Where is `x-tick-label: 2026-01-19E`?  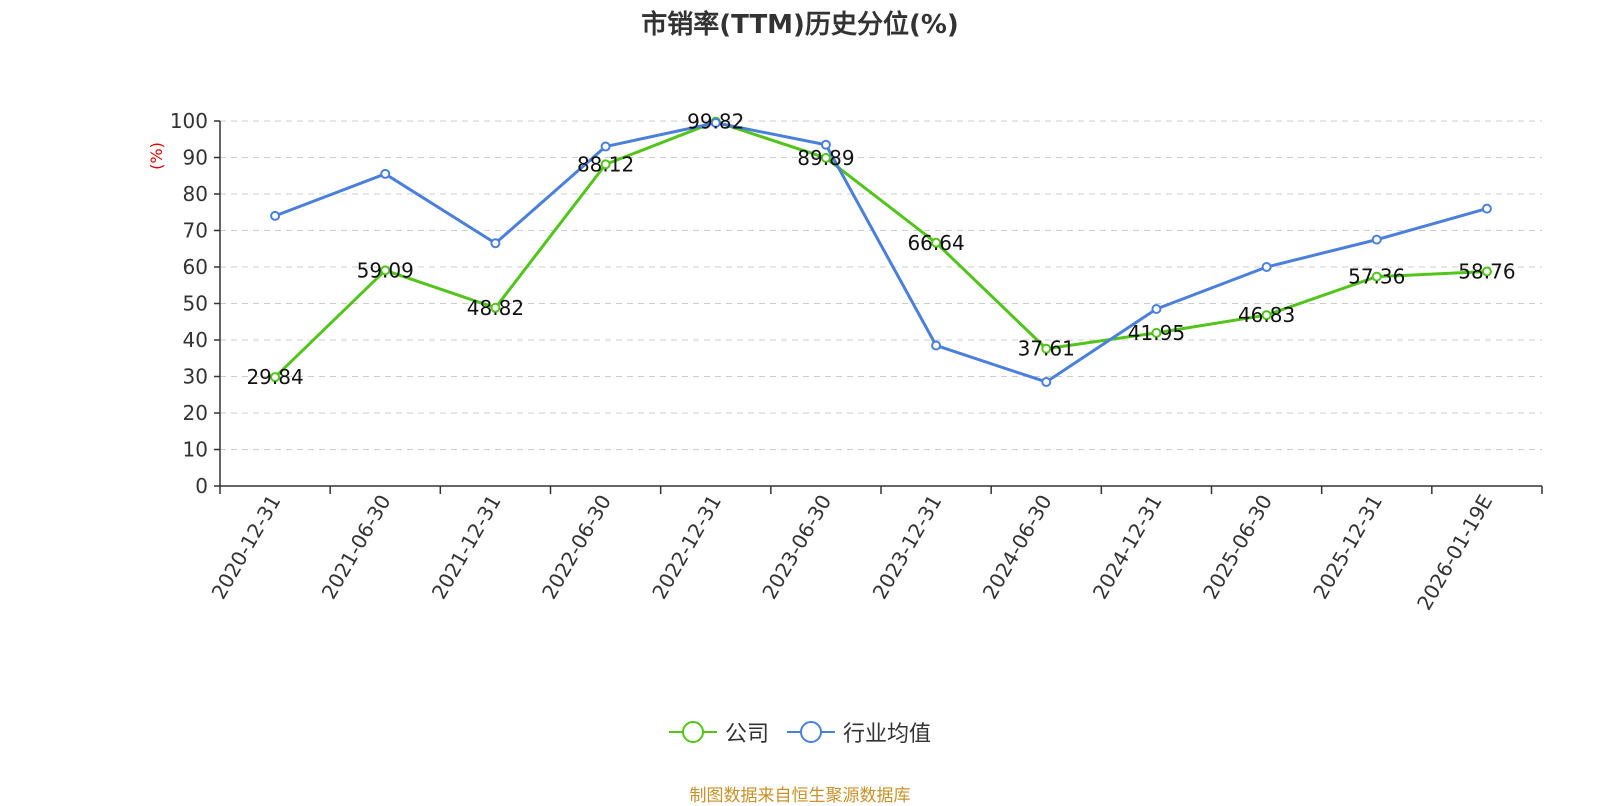
x-tick-label: 2026-01-19E is located at coordinates (1454, 553).